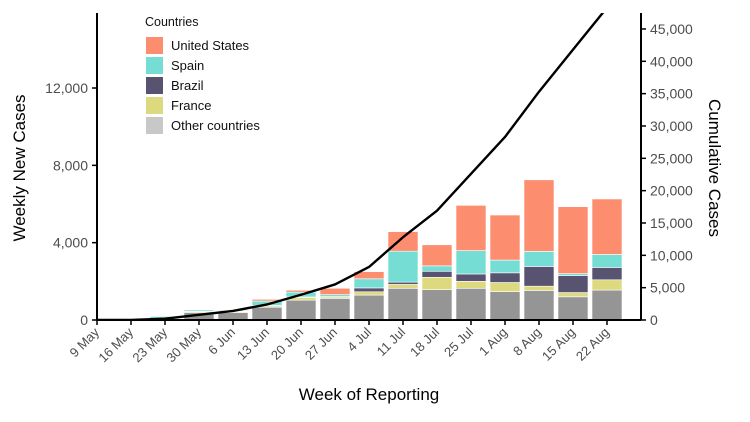  I want to click on legend-label: Other countries, so click(215, 125).